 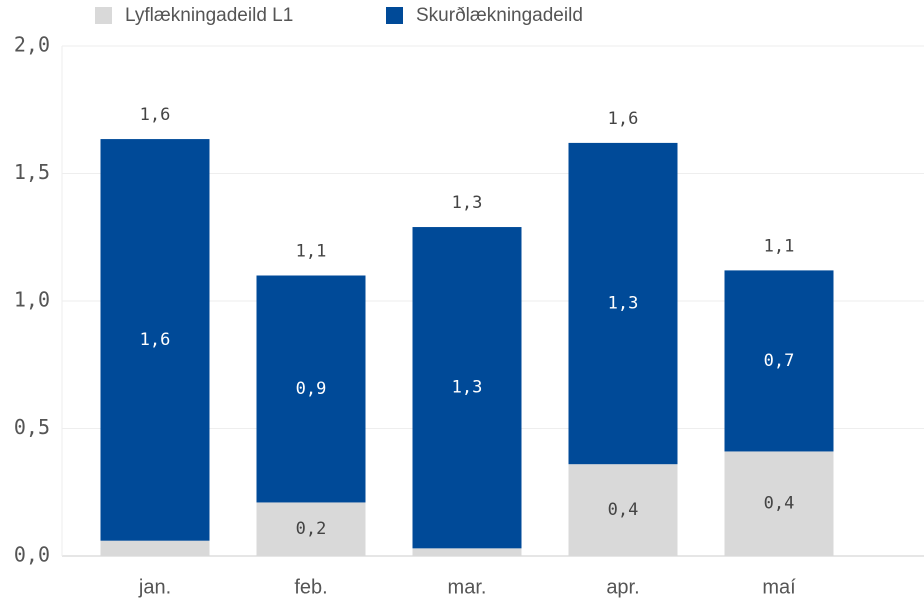 I want to click on value-label: 1,6, so click(x=155, y=340).